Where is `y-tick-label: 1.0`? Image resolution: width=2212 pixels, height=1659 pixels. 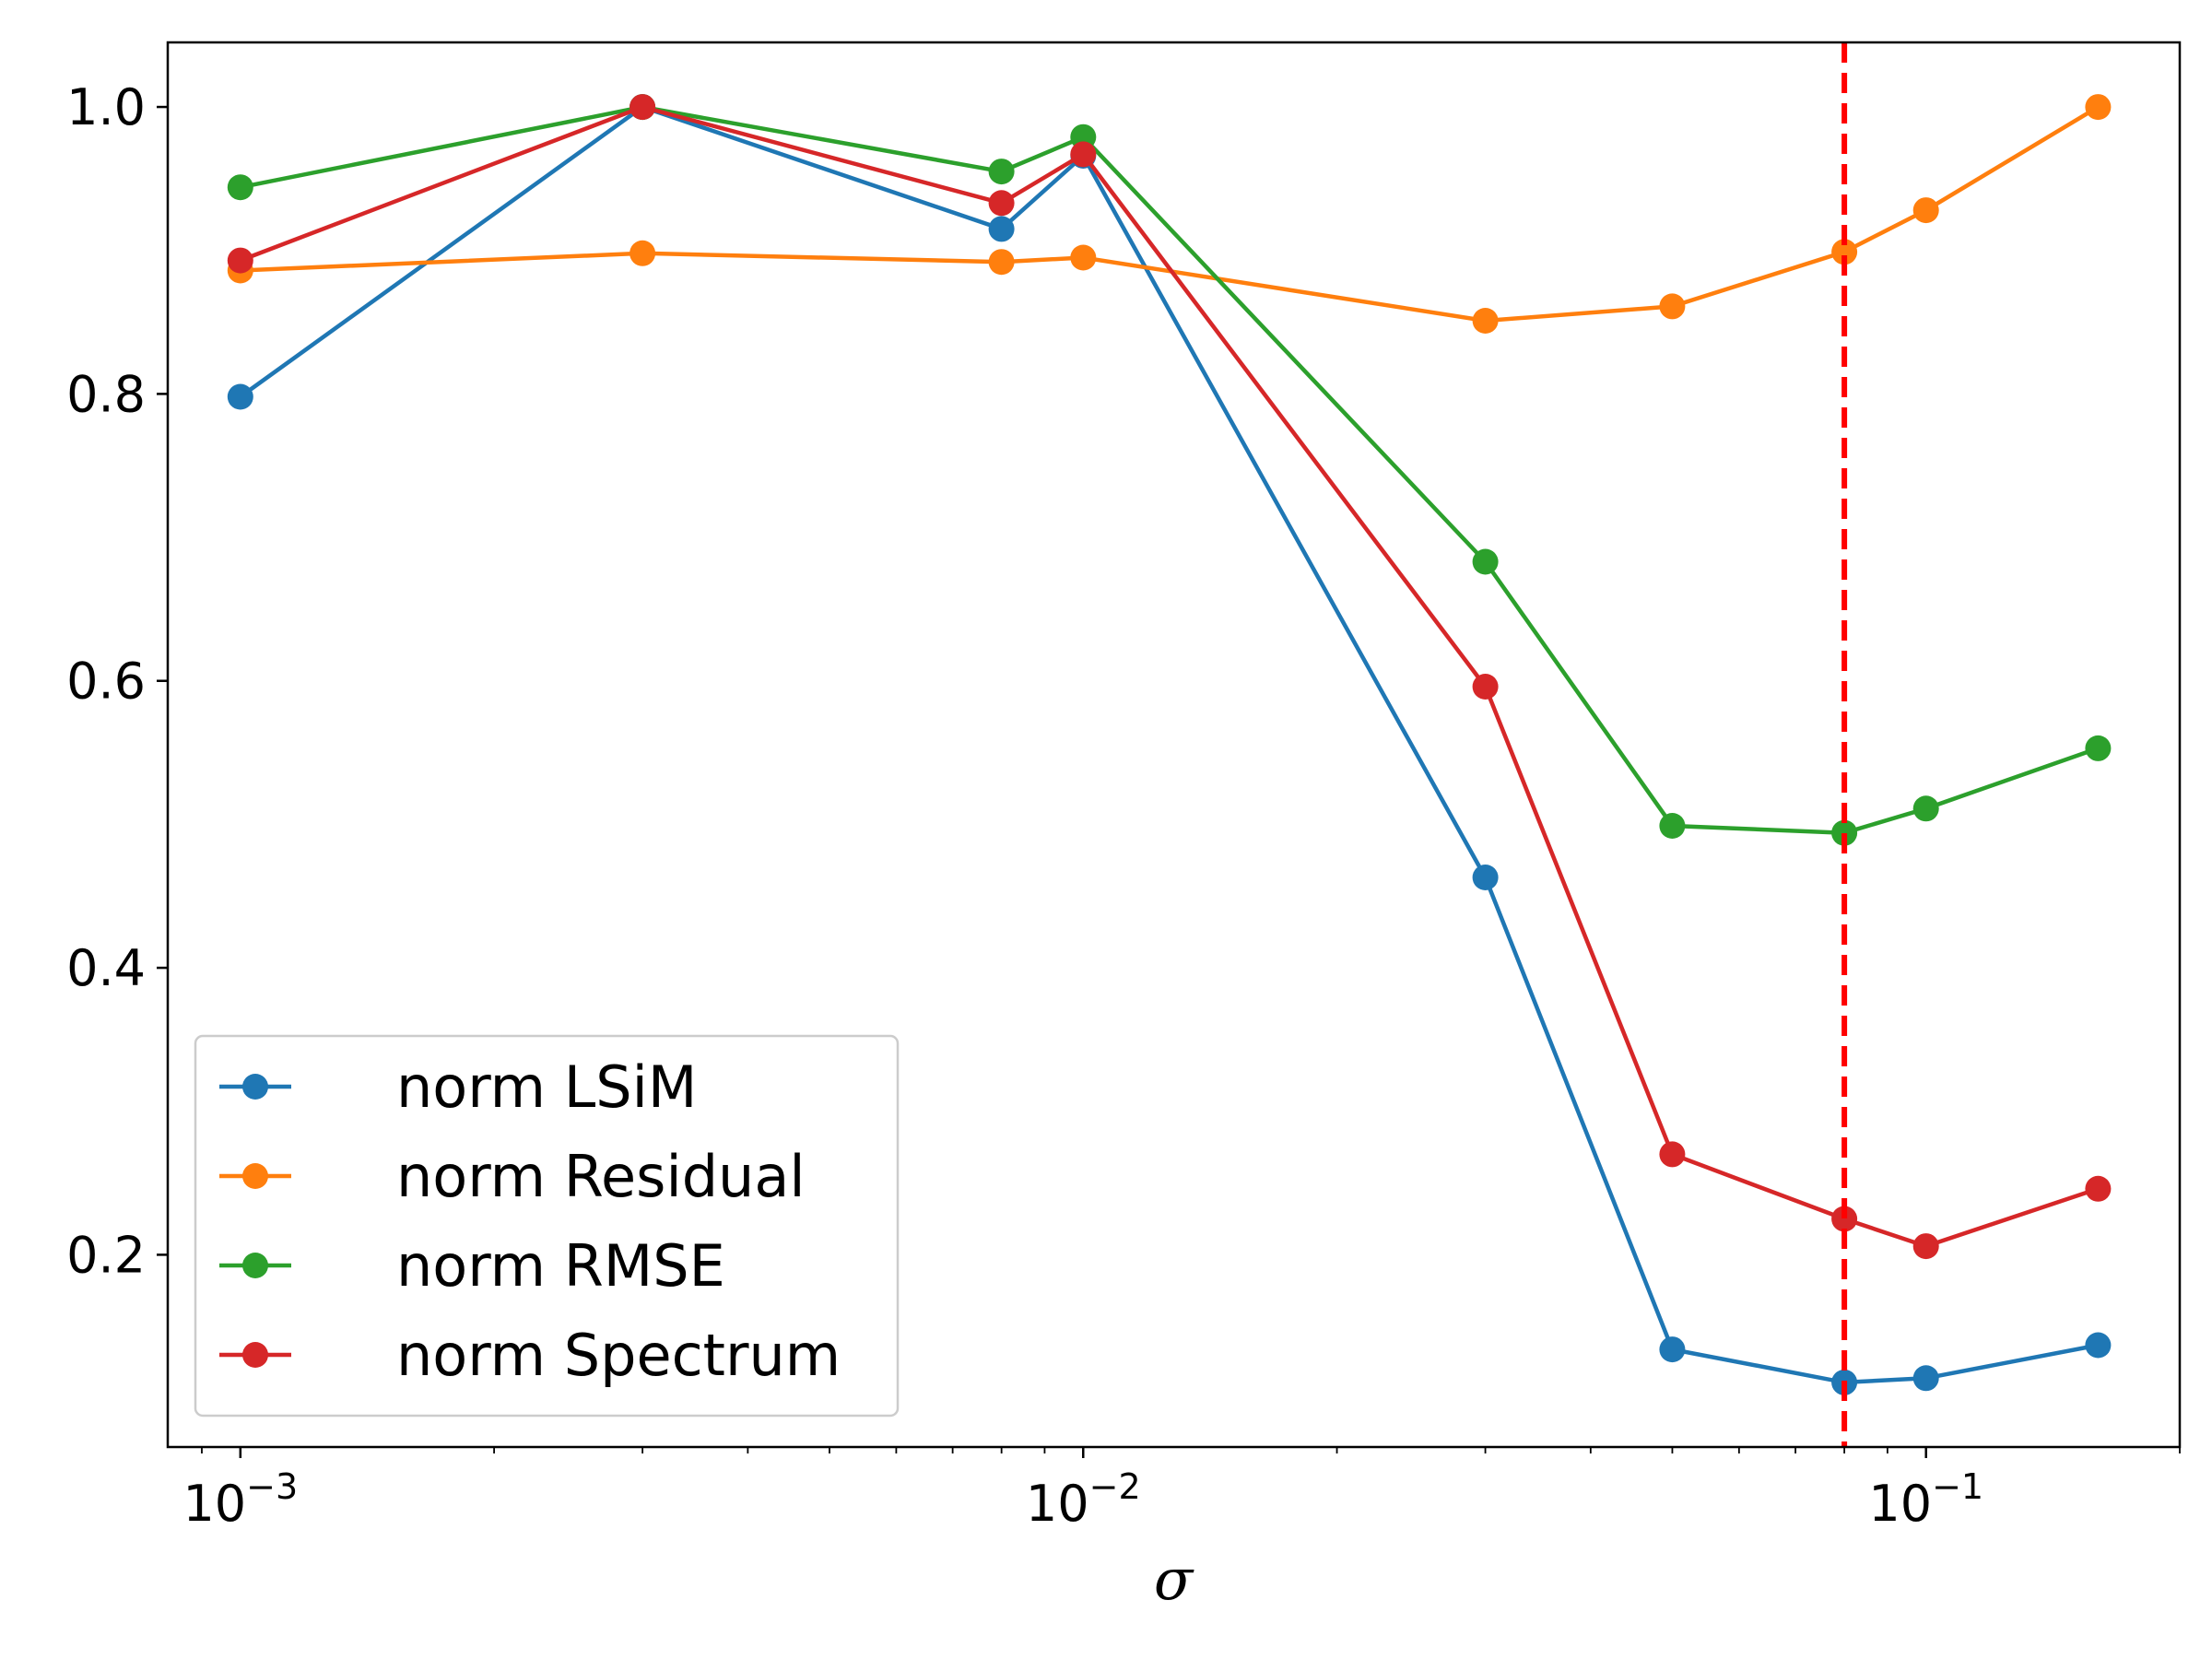 y-tick-label: 1.0 is located at coordinates (106, 107).